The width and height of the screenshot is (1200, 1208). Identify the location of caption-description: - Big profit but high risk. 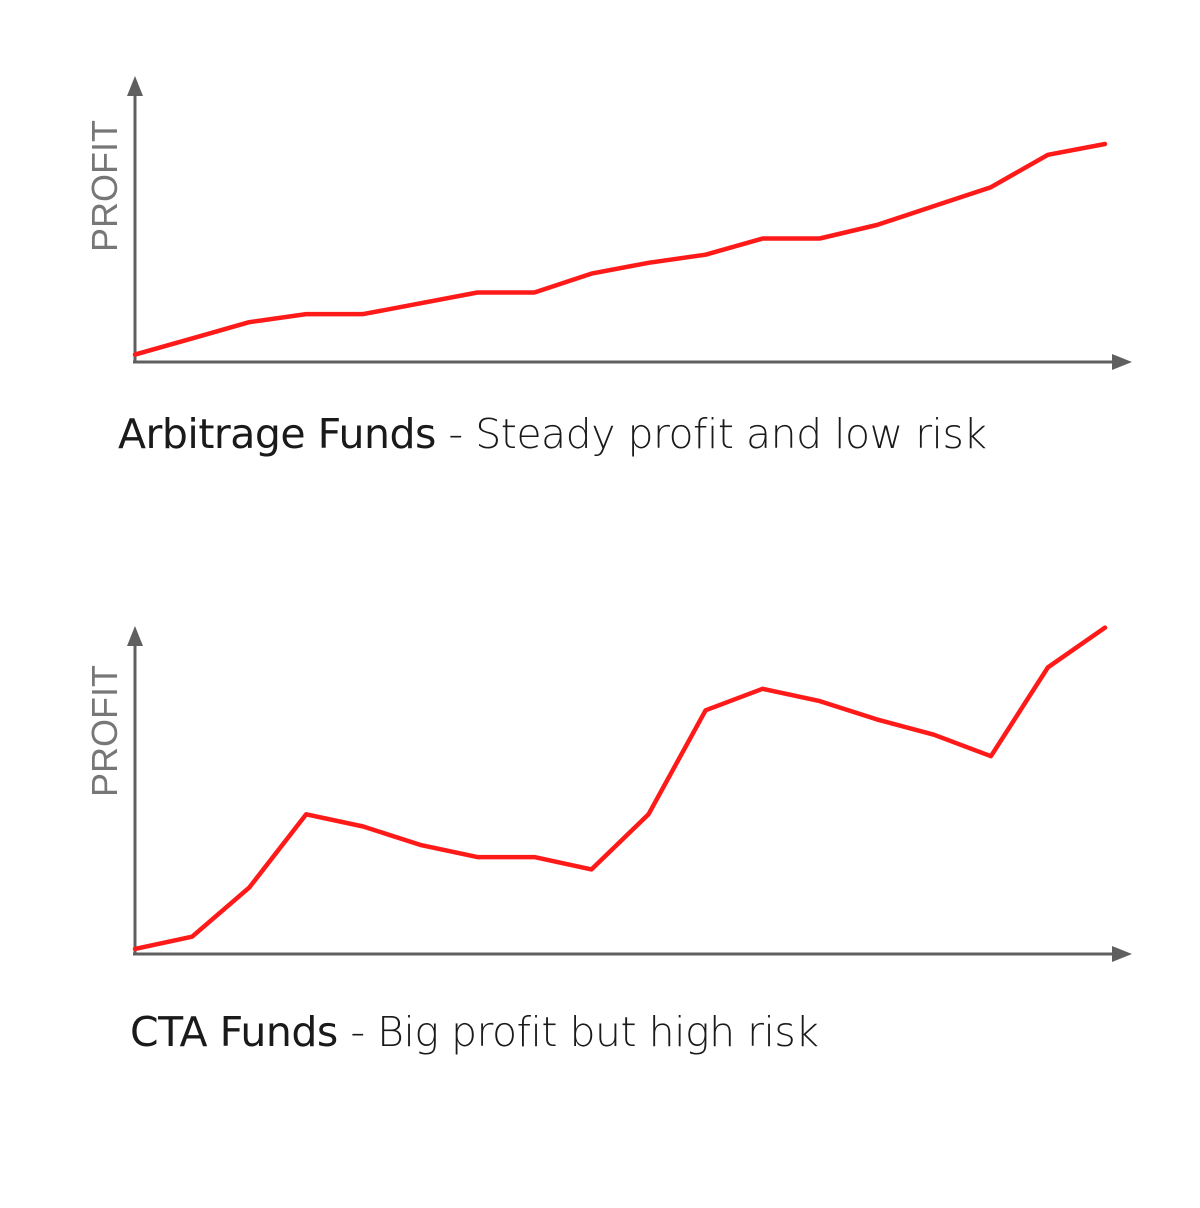
(578, 1032).